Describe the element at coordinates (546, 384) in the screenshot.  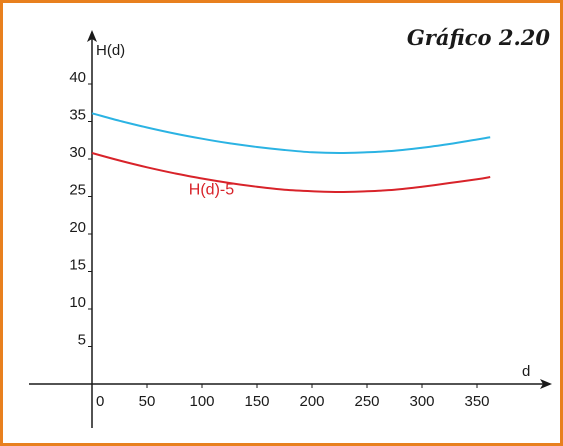
I see `x-axis-arrow` at that location.